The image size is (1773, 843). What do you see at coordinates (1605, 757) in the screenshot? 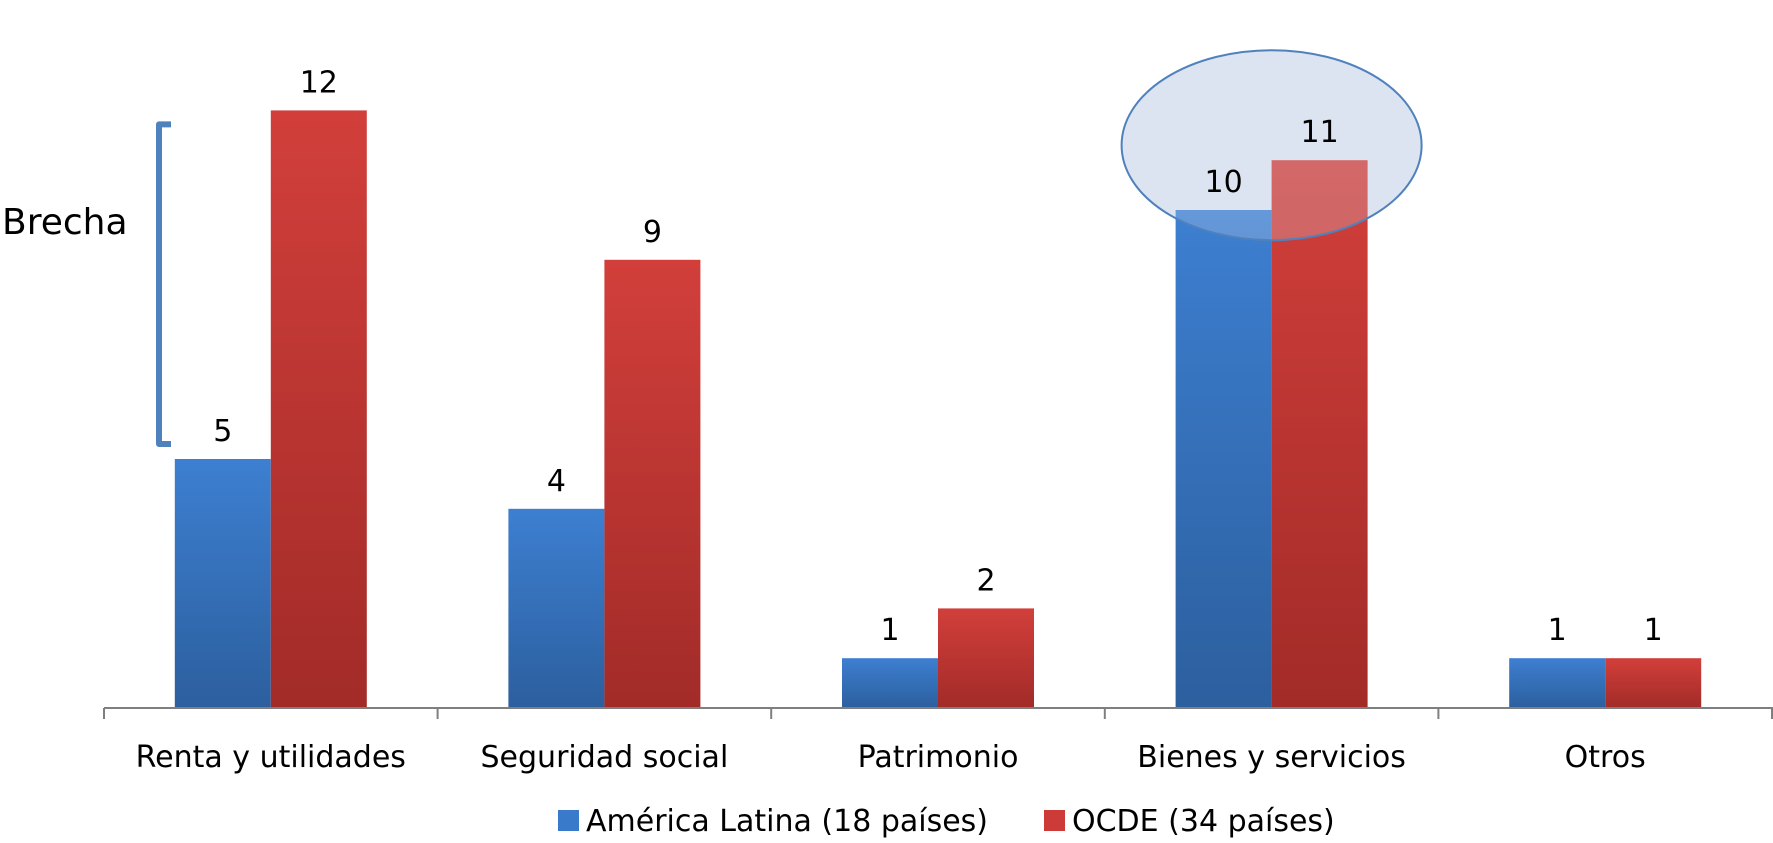
I see `category-label-otros: Otros` at bounding box center [1605, 757].